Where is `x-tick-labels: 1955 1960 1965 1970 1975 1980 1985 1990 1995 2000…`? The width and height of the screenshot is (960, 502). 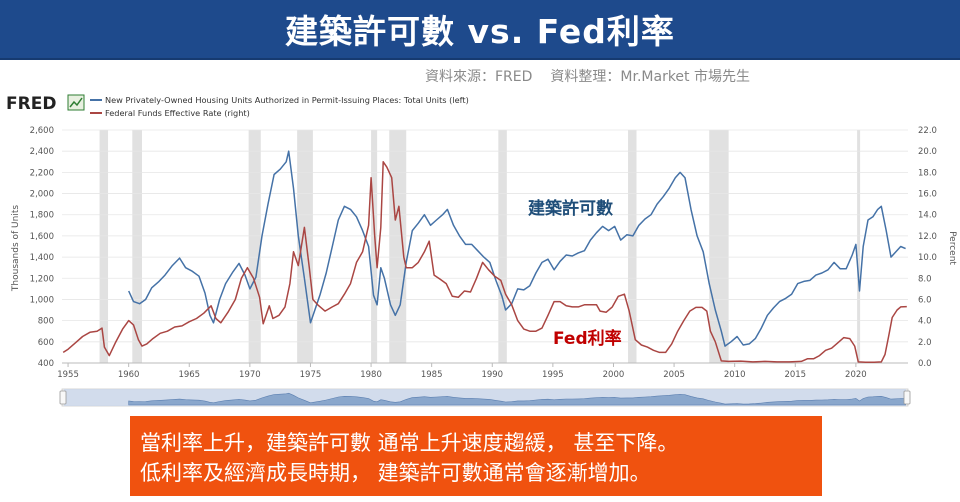 x-tick-labels: 1955 1960 1965 1970 1975 1980 1985 1990 1995 2000… is located at coordinates (462, 371).